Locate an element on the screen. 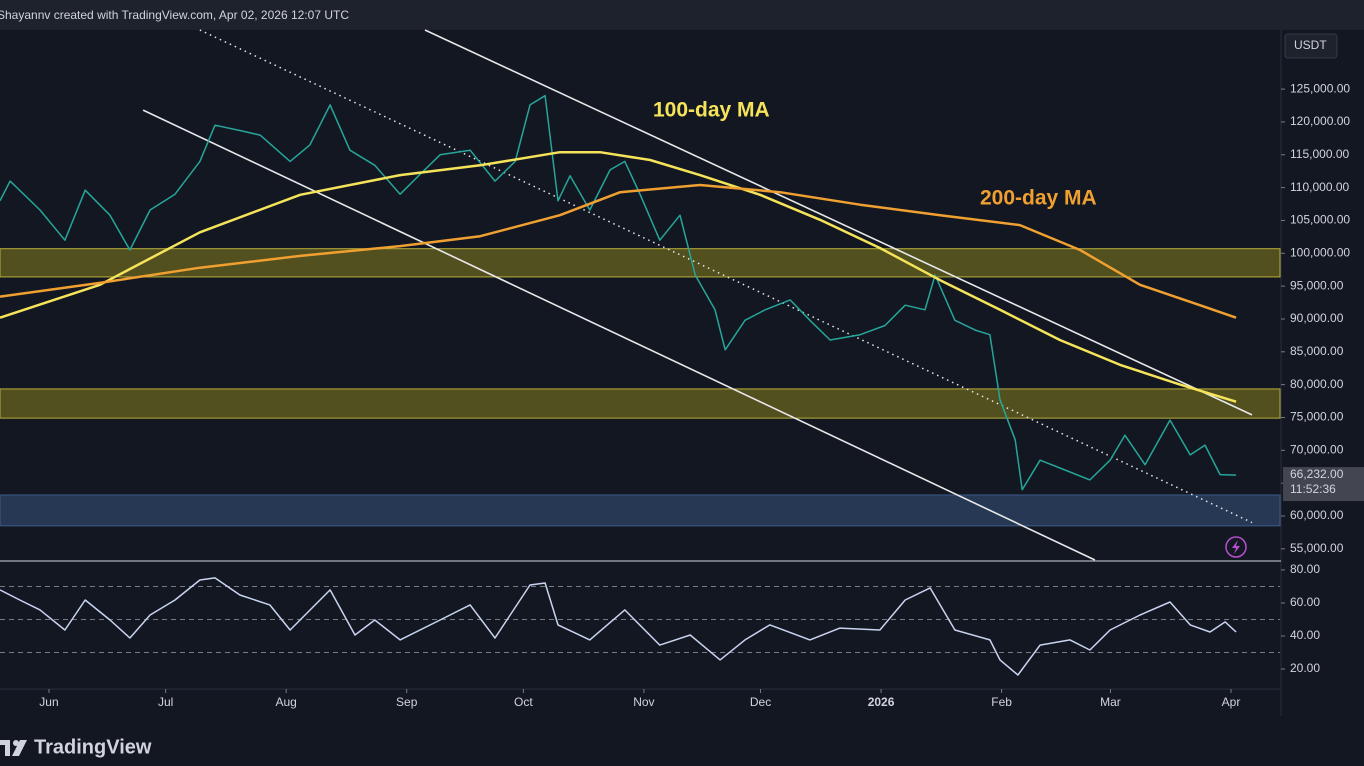 This screenshot has width=1364, height=766. y-tick-label: 95,000.00 is located at coordinates (1317, 285).